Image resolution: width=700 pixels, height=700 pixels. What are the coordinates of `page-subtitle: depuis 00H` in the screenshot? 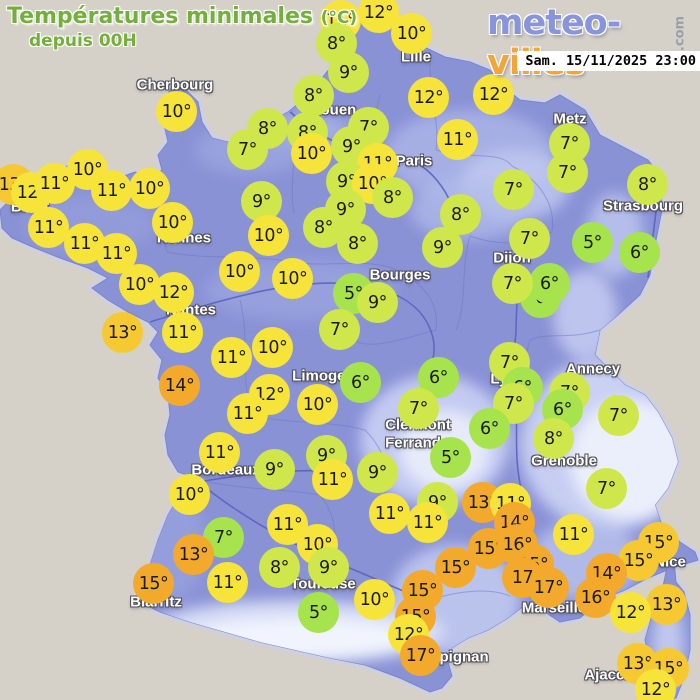 It's located at (83, 41).